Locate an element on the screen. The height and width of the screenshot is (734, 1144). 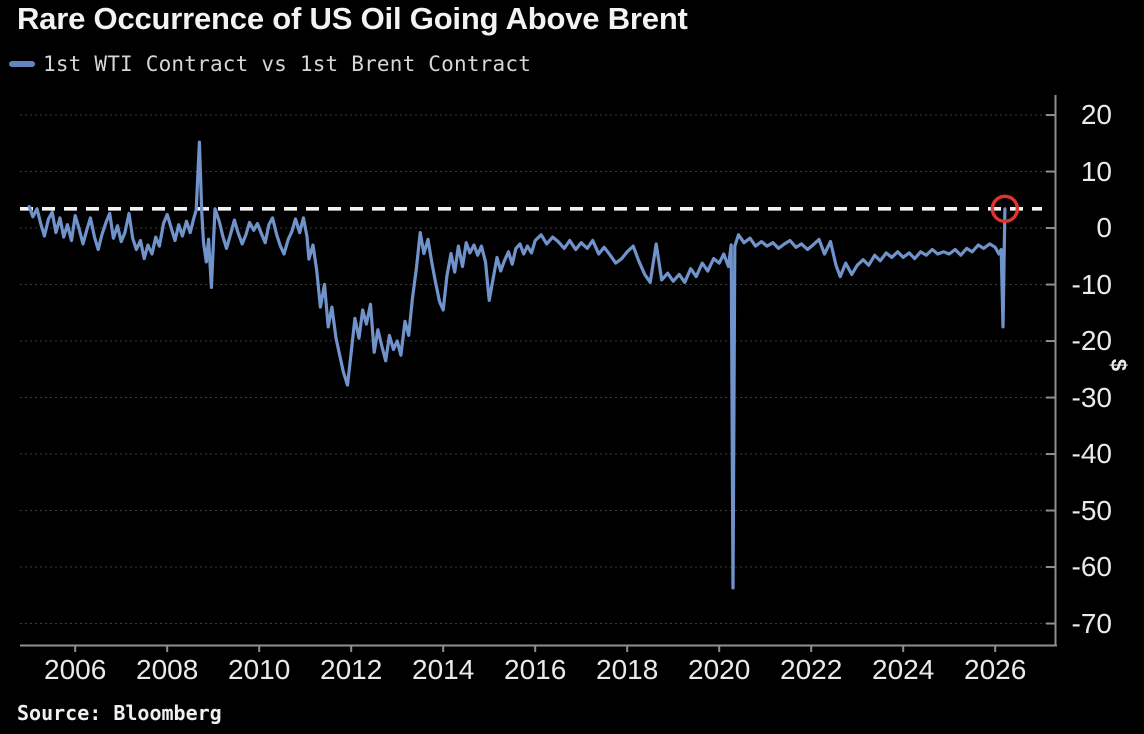
legend-label: 1st WTI Contract vs 1st Brent Contract is located at coordinates (287, 64).